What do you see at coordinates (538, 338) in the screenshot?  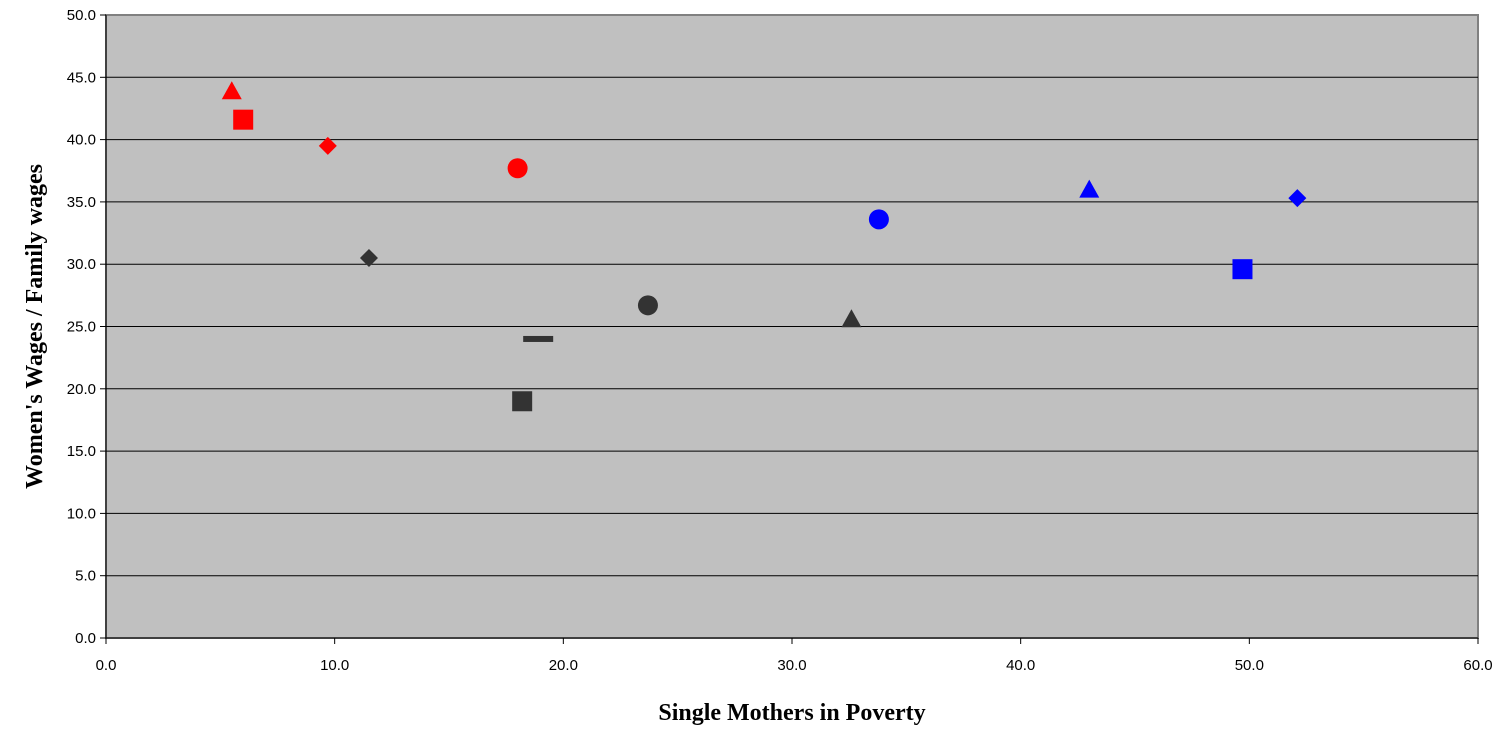 I see `data-point-dash` at bounding box center [538, 338].